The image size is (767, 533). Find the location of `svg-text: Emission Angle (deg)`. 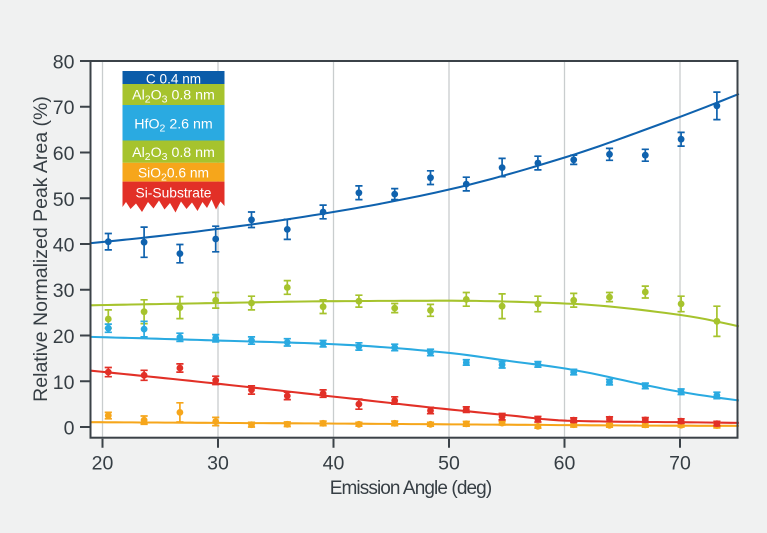

svg-text: Emission Angle (deg) is located at coordinates (411, 488).